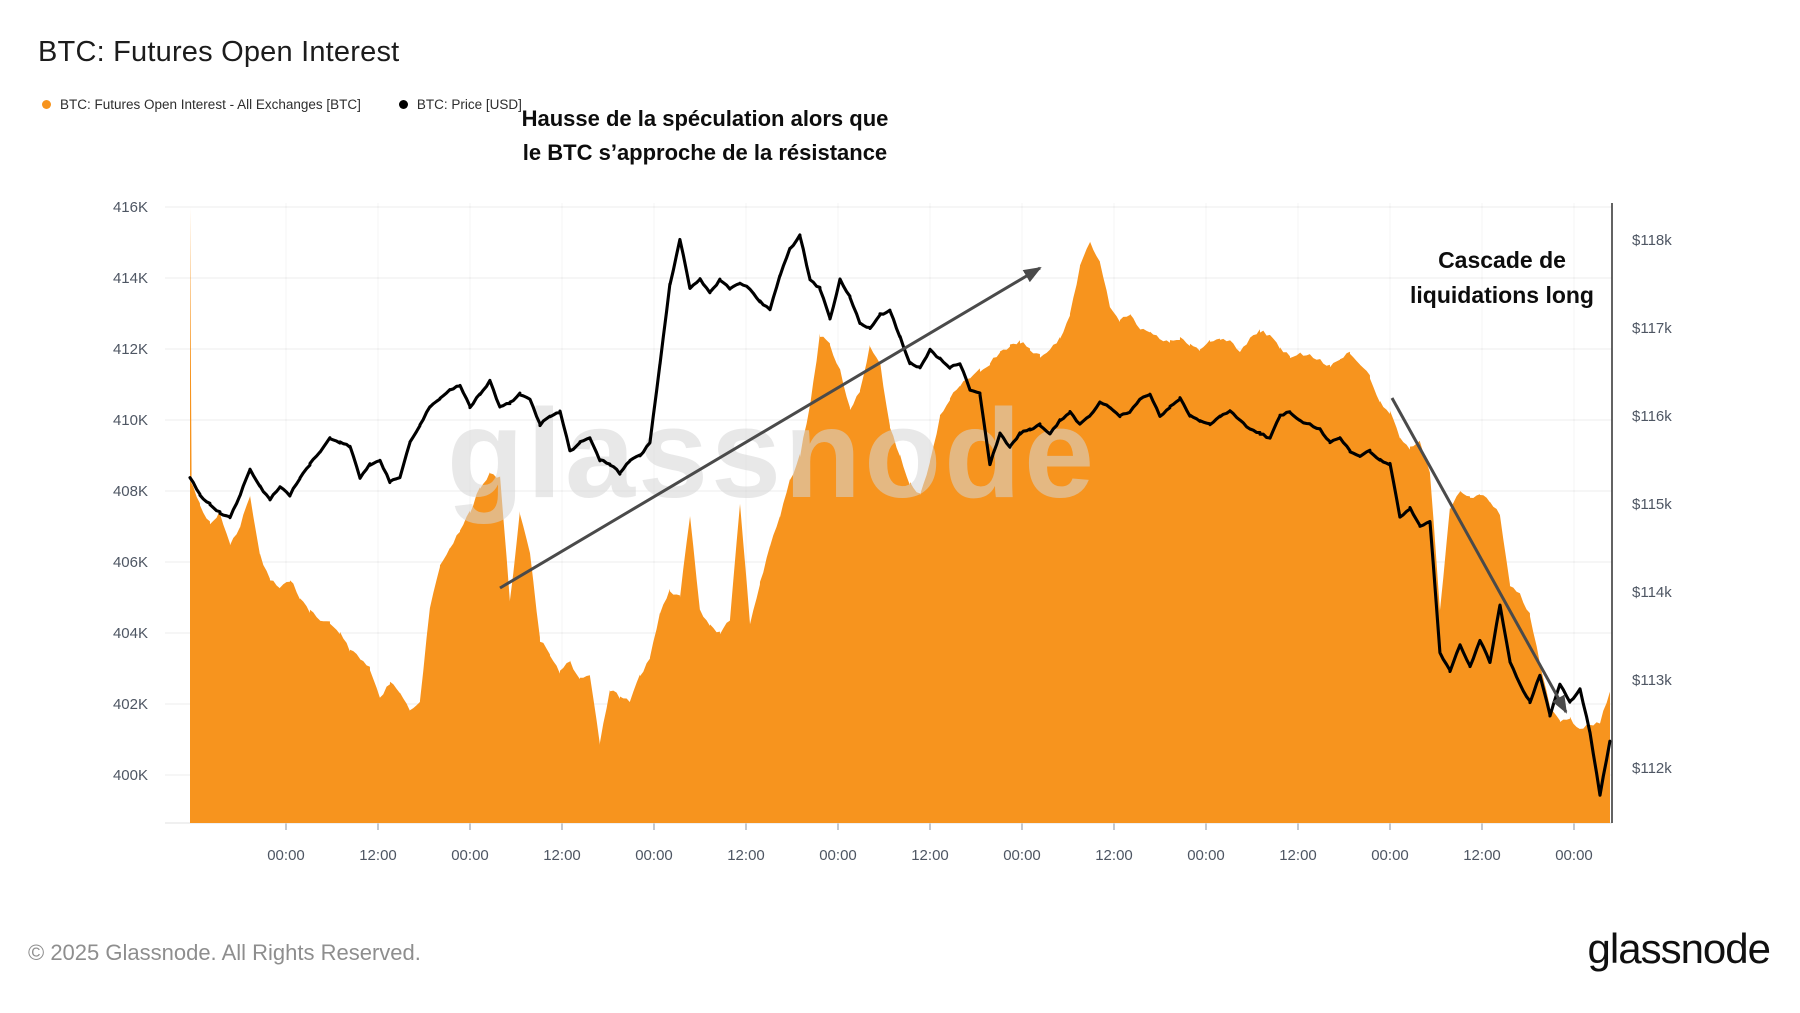 The image size is (1800, 1013). What do you see at coordinates (1479, 555) in the screenshot?
I see `liquidation-cascade-arrow-icon` at bounding box center [1479, 555].